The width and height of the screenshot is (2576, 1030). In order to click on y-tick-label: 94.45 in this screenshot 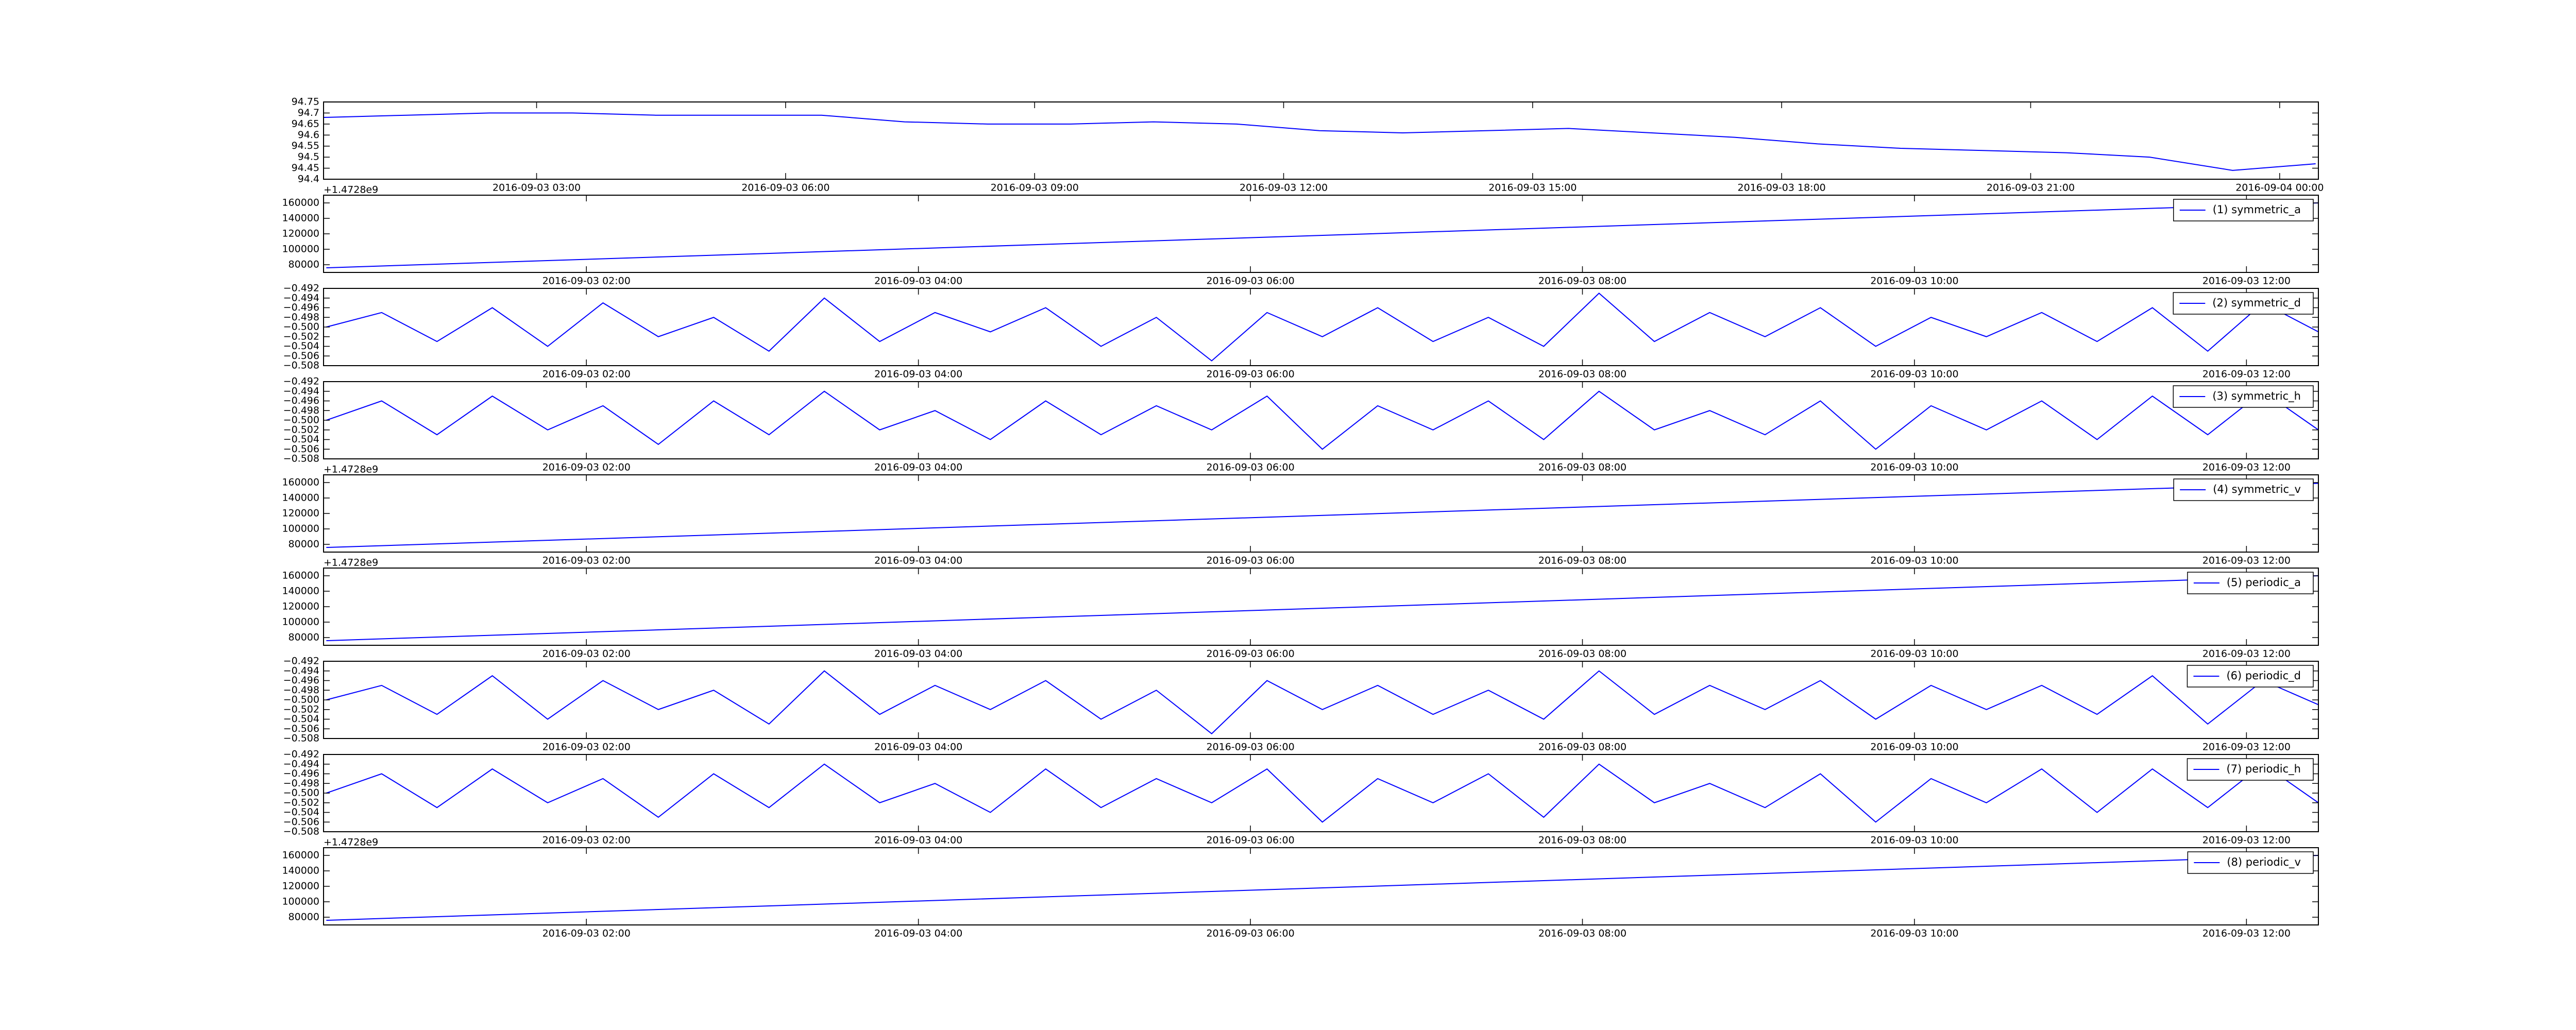, I will do `click(305, 168)`.